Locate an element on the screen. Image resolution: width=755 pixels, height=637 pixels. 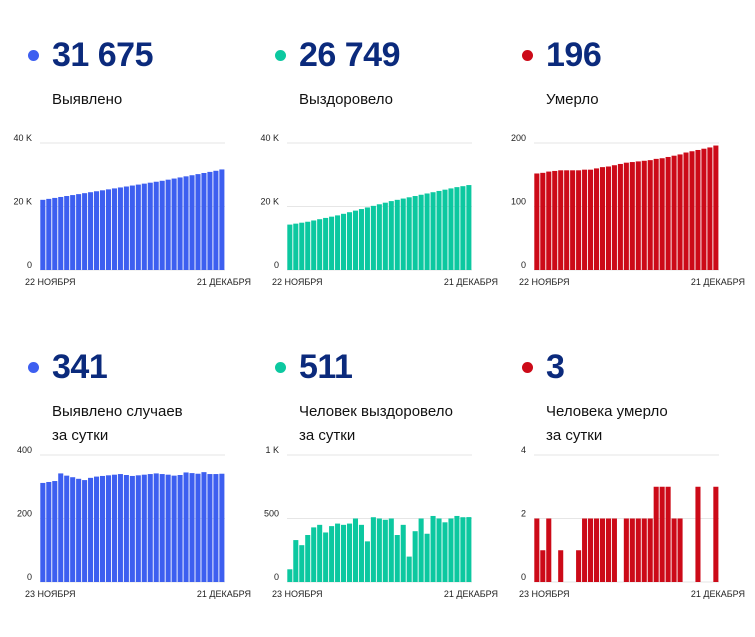
stat-value: 511 is located at coordinates (326, 367).